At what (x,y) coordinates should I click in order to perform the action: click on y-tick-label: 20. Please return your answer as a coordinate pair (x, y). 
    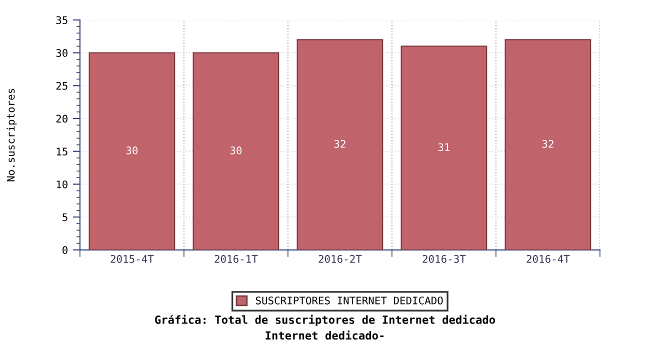
    Looking at the image, I should click on (62, 118).